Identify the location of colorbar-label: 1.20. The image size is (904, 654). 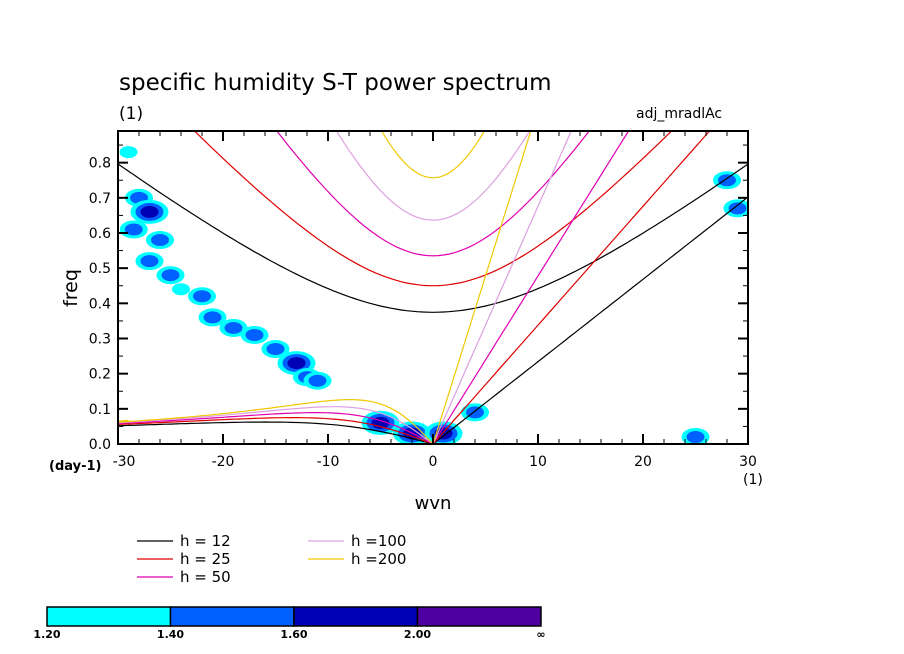
(46, 634).